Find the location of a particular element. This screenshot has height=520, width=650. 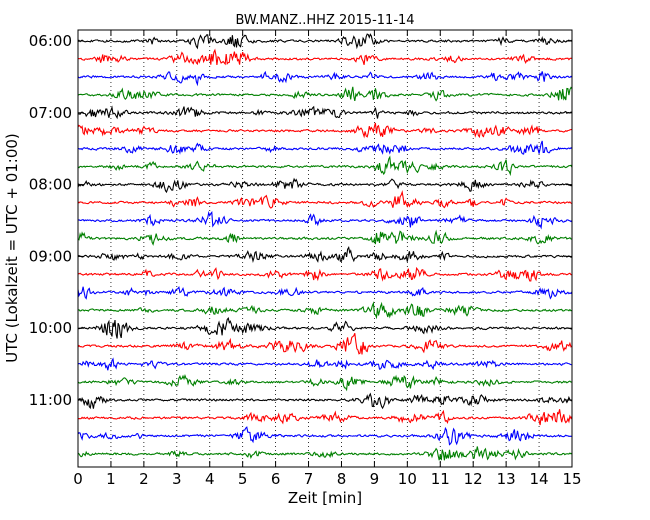

x-tick-label: 12 is located at coordinates (473, 479).